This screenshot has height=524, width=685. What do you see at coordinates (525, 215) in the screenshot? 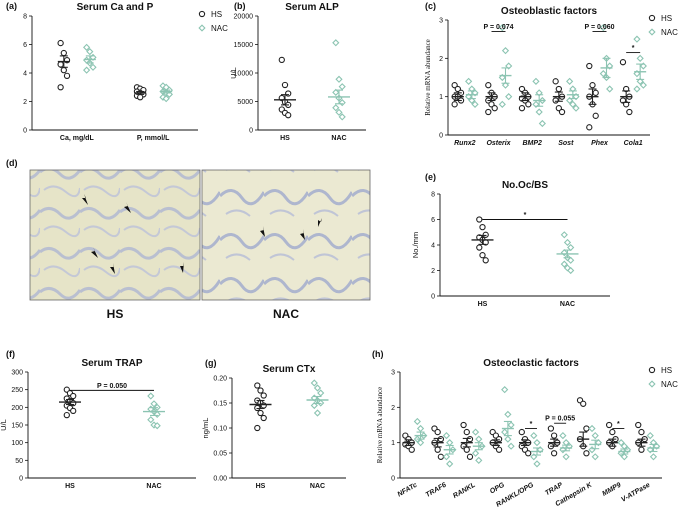
I see `significance-label-e: *` at bounding box center [525, 215].